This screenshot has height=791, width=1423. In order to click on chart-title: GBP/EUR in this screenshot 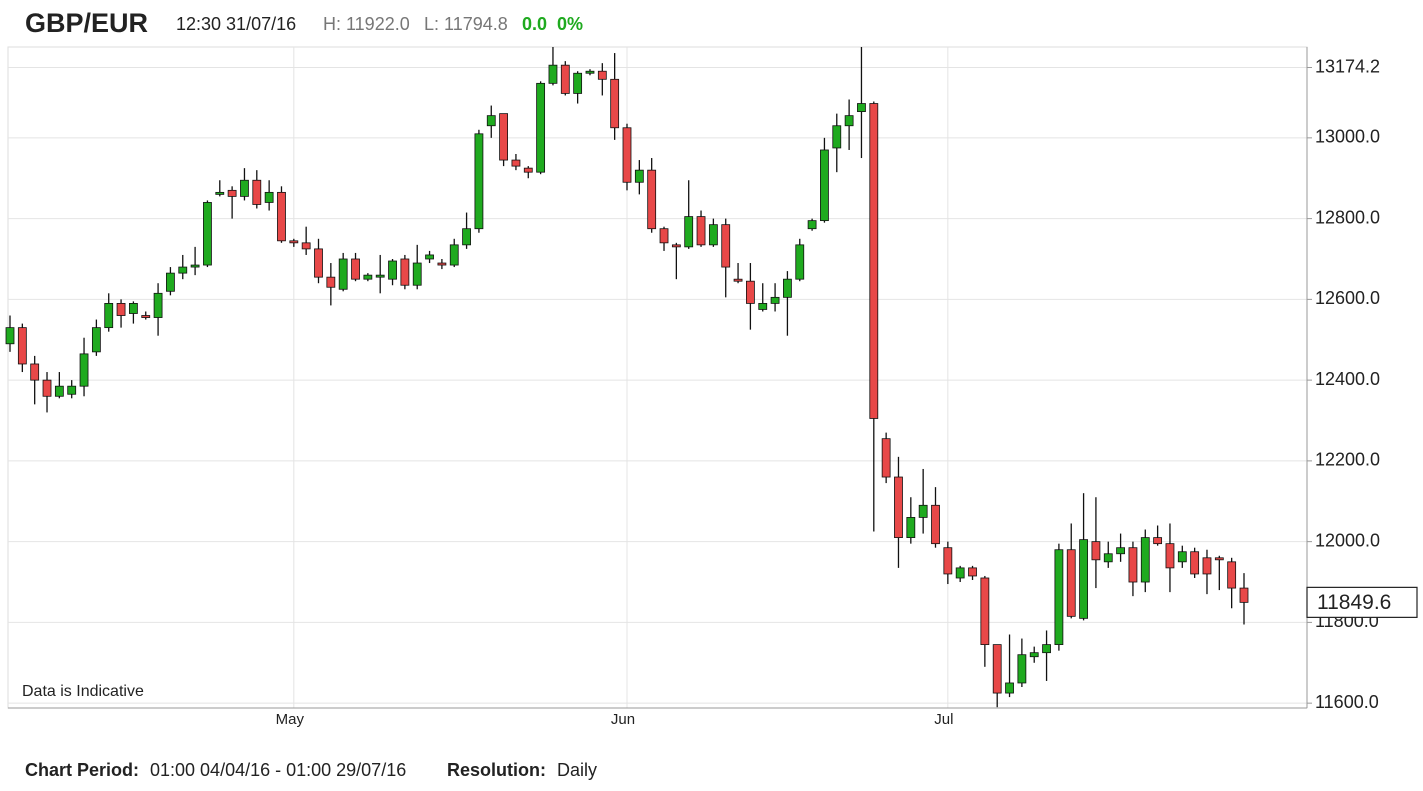, I will do `click(86, 23)`.